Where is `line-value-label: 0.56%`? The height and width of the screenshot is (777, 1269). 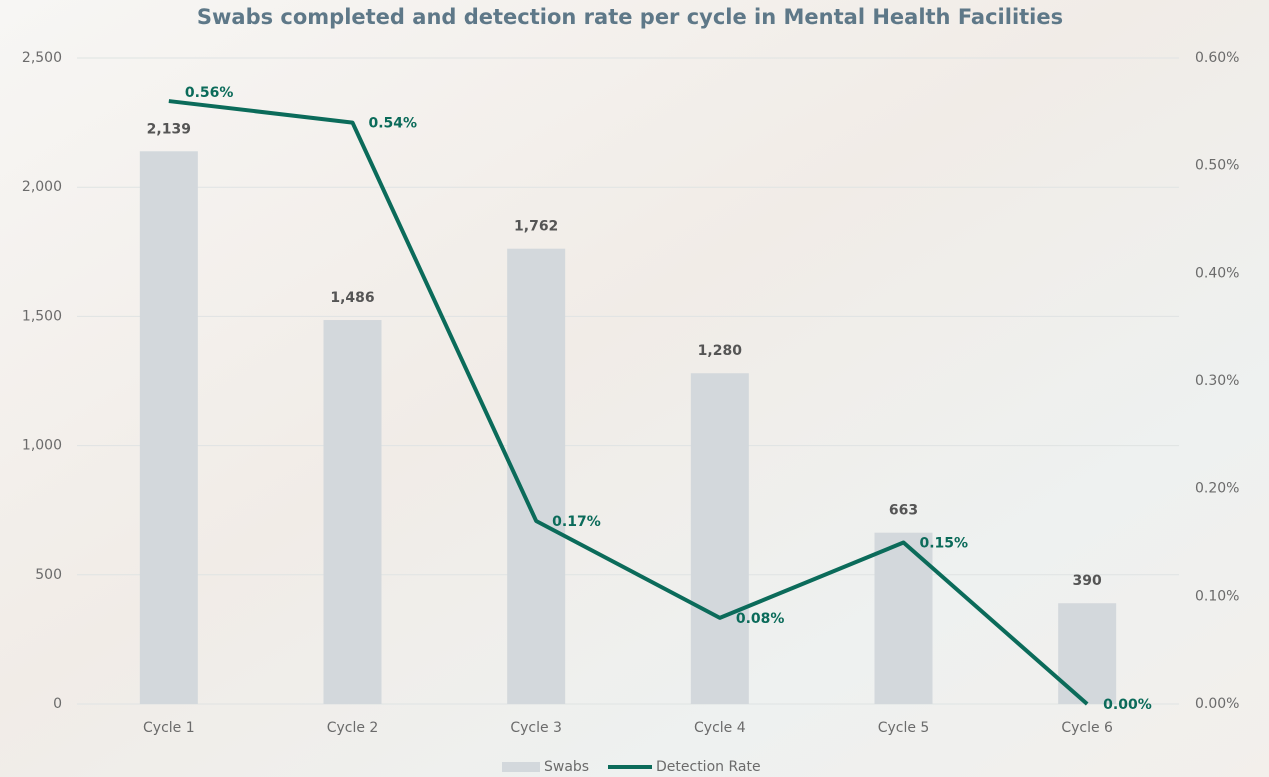
line-value-label: 0.56% is located at coordinates (209, 93).